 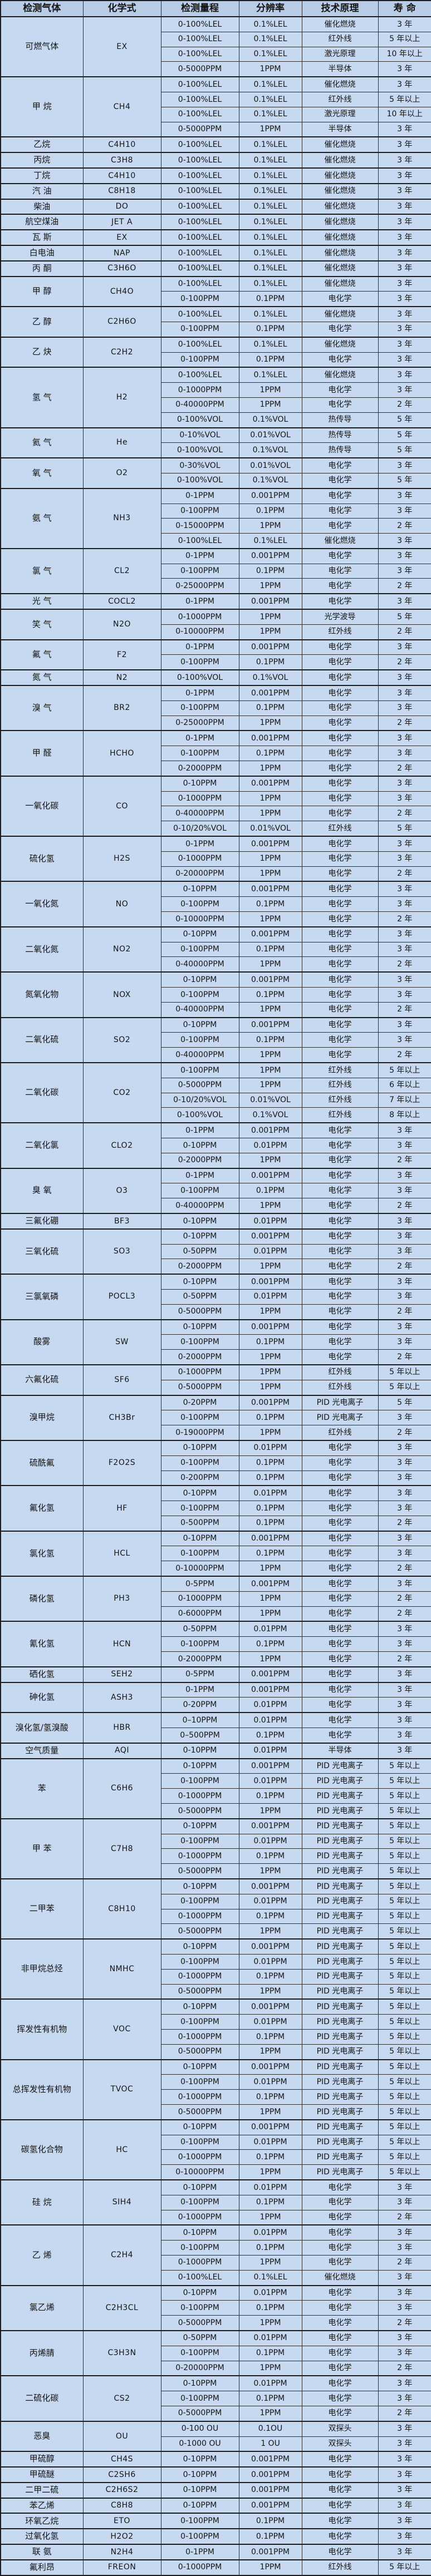 What do you see at coordinates (42, 291) in the screenshot?
I see `gas-name-cell: 甲 醇` at bounding box center [42, 291].